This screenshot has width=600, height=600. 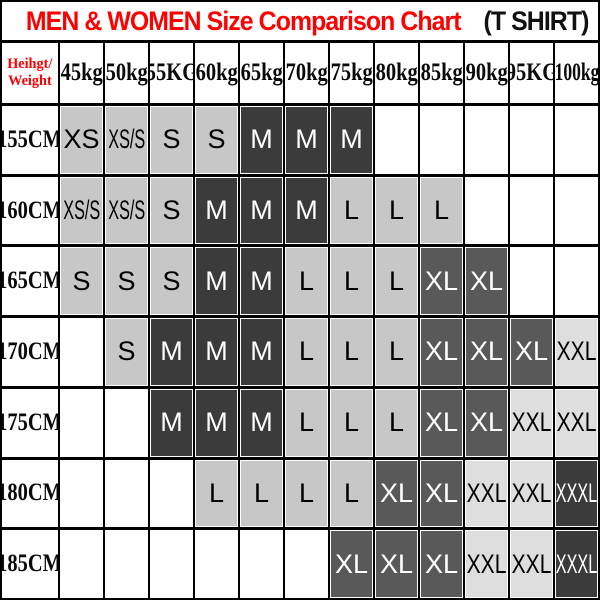 I want to click on weight-header-95kg: 95KG, so click(x=531, y=73).